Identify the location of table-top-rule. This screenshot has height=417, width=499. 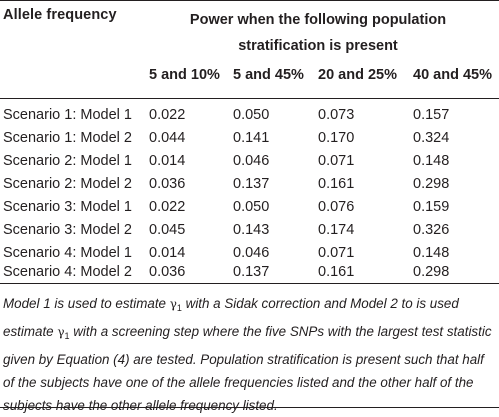
(249, 0).